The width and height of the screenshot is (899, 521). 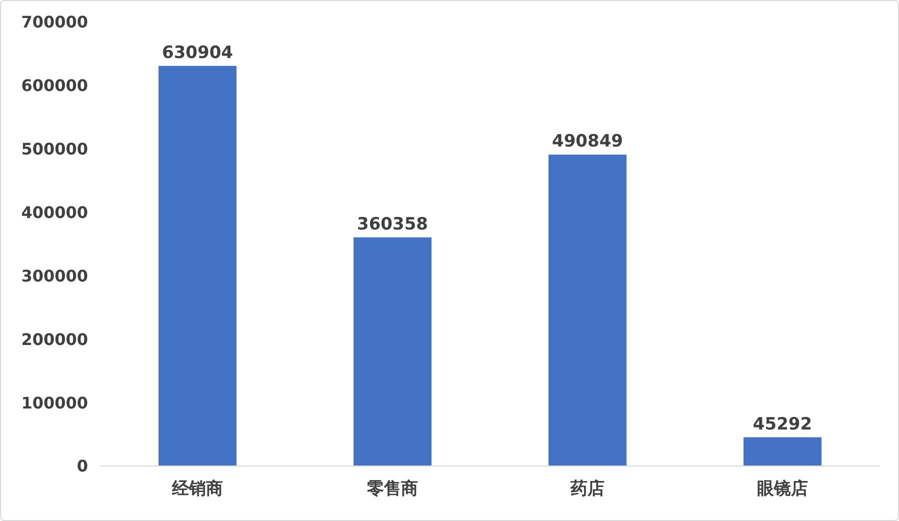 I want to click on data-label: 490849, so click(x=587, y=142).